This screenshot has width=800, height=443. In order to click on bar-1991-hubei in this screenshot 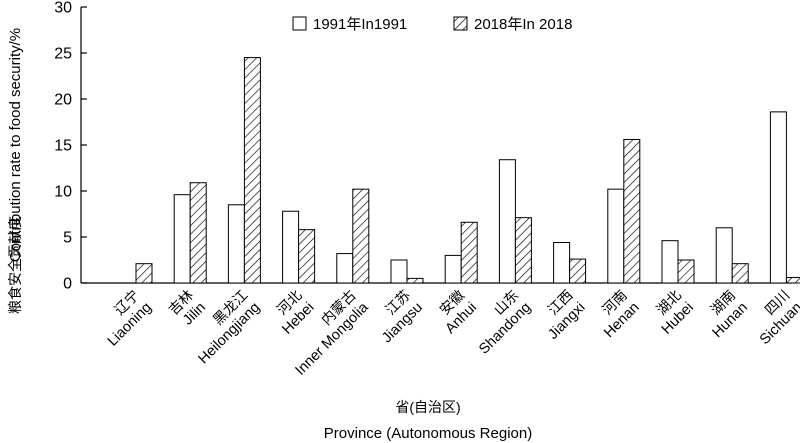, I will do `click(670, 262)`.